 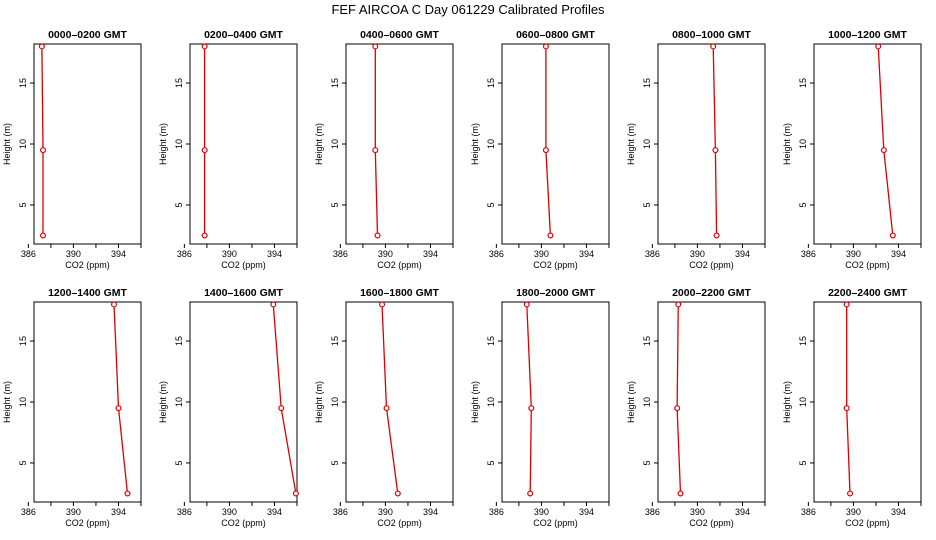 I want to click on panel-title: 0400–0600 GMT, so click(x=399, y=35).